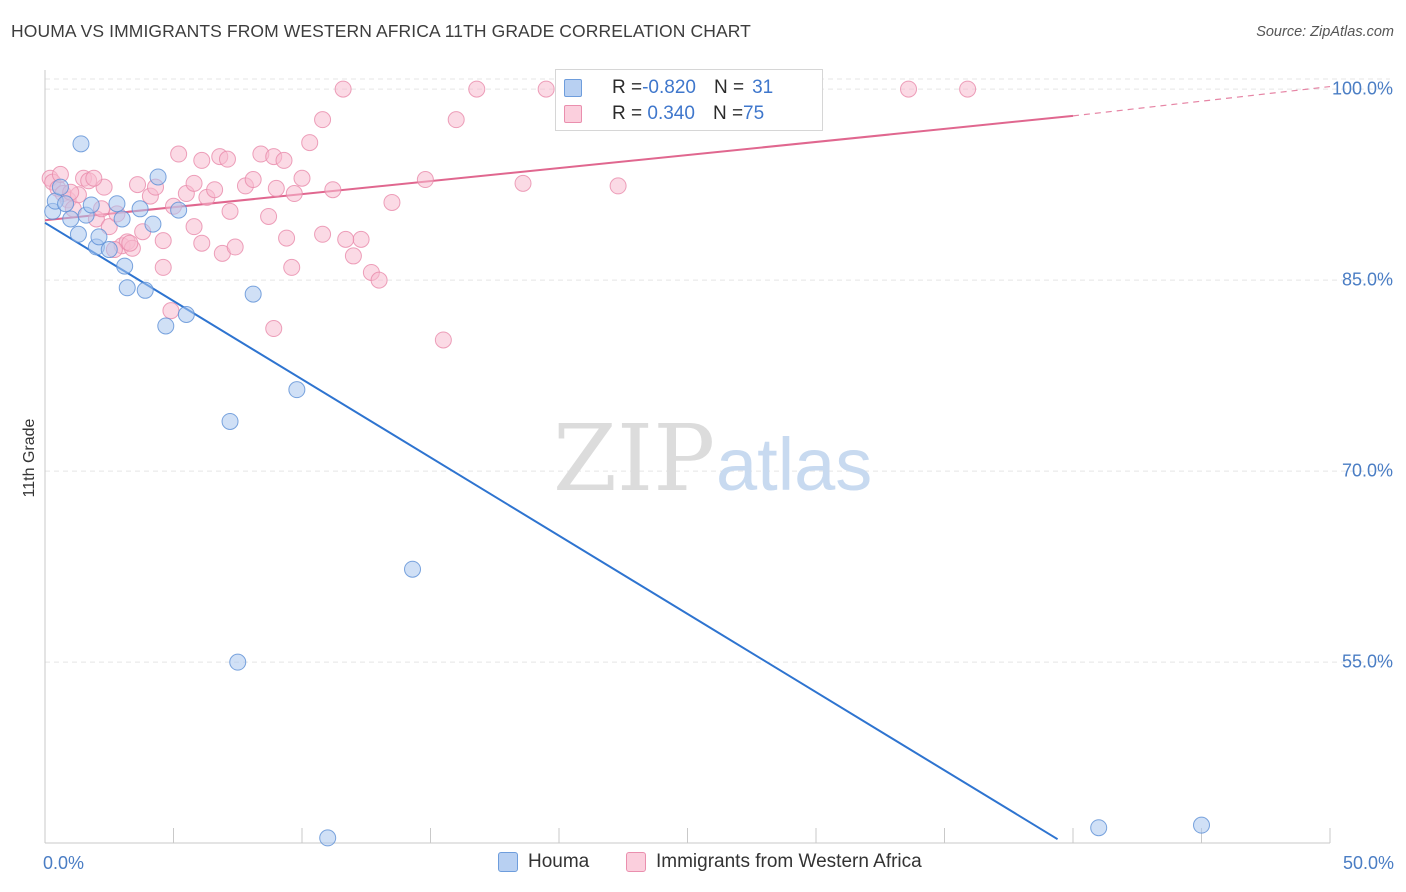 This screenshot has height=892, width=1406. What do you see at coordinates (1362, 88) in the screenshot?
I see `y-tick-label: 100.0%` at bounding box center [1362, 88].